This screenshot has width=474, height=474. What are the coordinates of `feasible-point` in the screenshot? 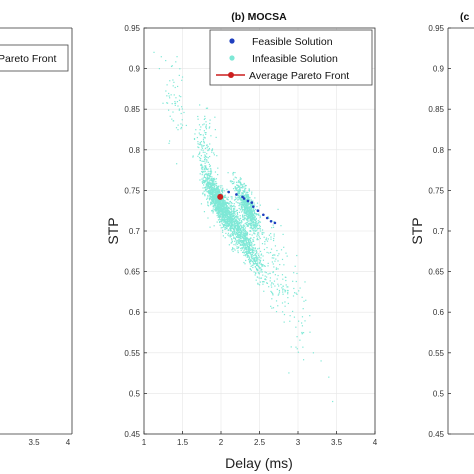 It's located at (253, 206).